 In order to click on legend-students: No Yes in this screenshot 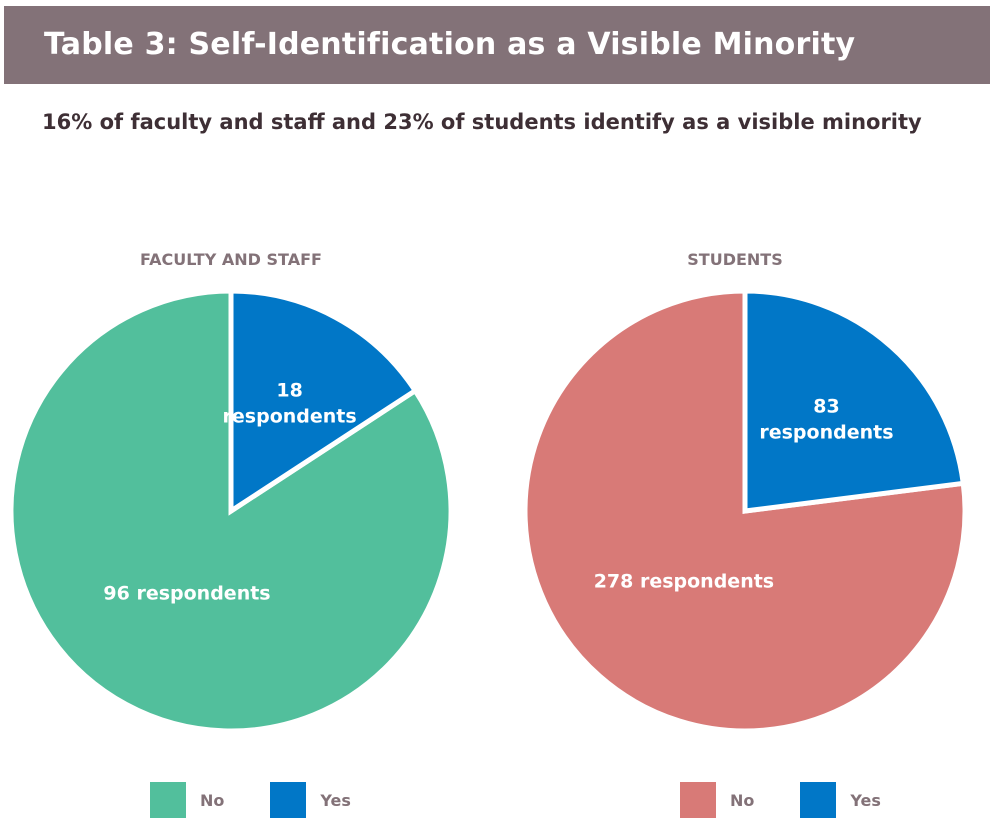, I will do `click(803, 800)`.